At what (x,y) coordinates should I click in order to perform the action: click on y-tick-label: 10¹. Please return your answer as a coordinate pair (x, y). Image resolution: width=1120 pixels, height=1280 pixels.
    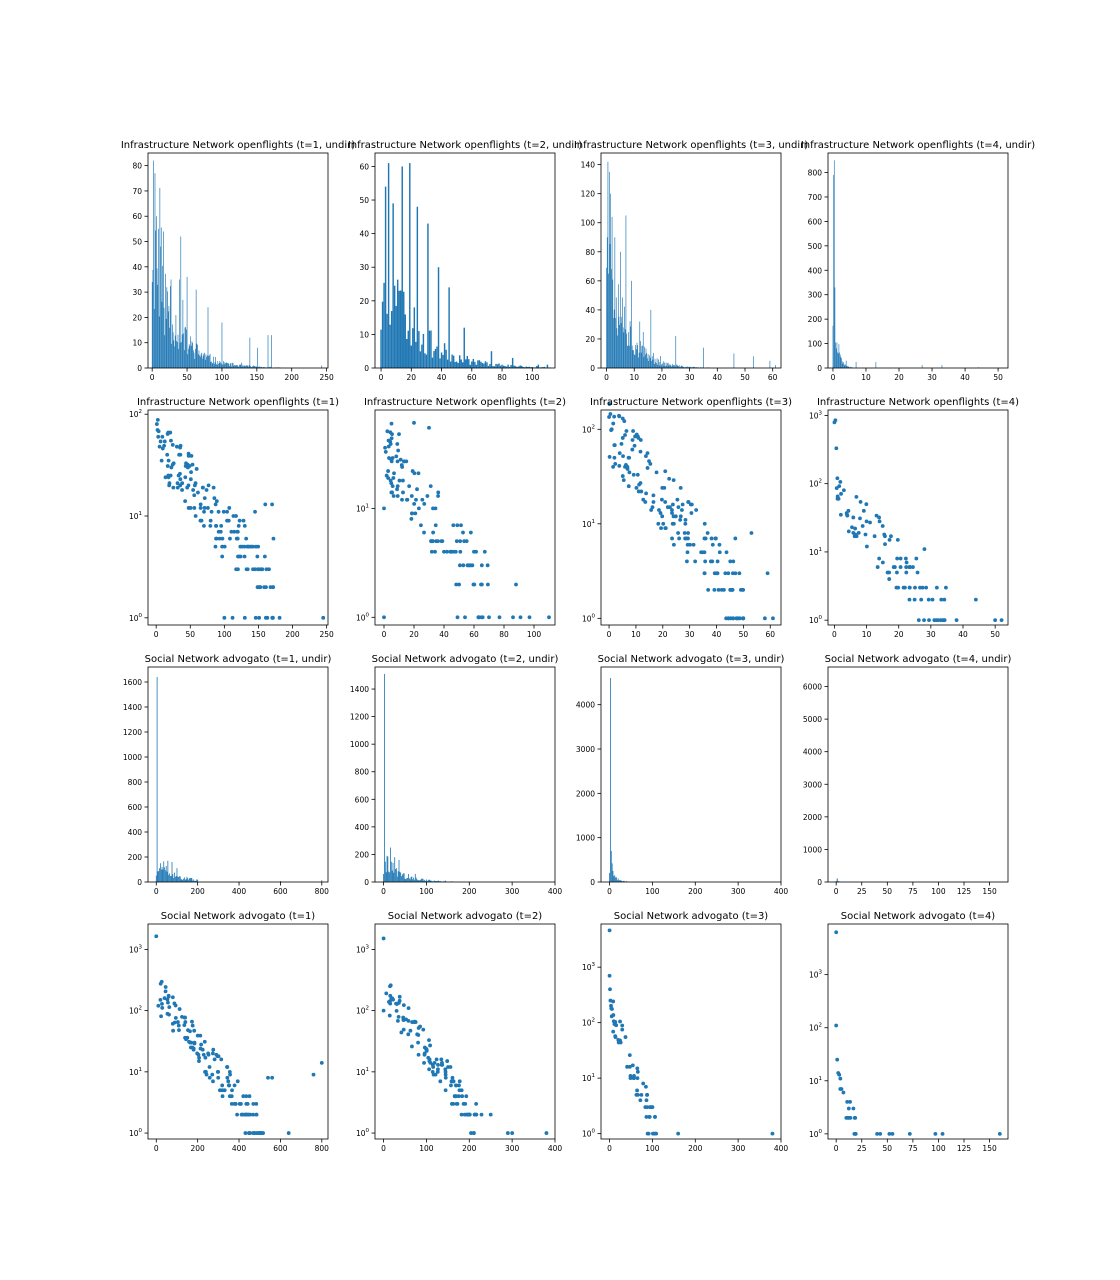
    Looking at the image, I should click on (135, 1072).